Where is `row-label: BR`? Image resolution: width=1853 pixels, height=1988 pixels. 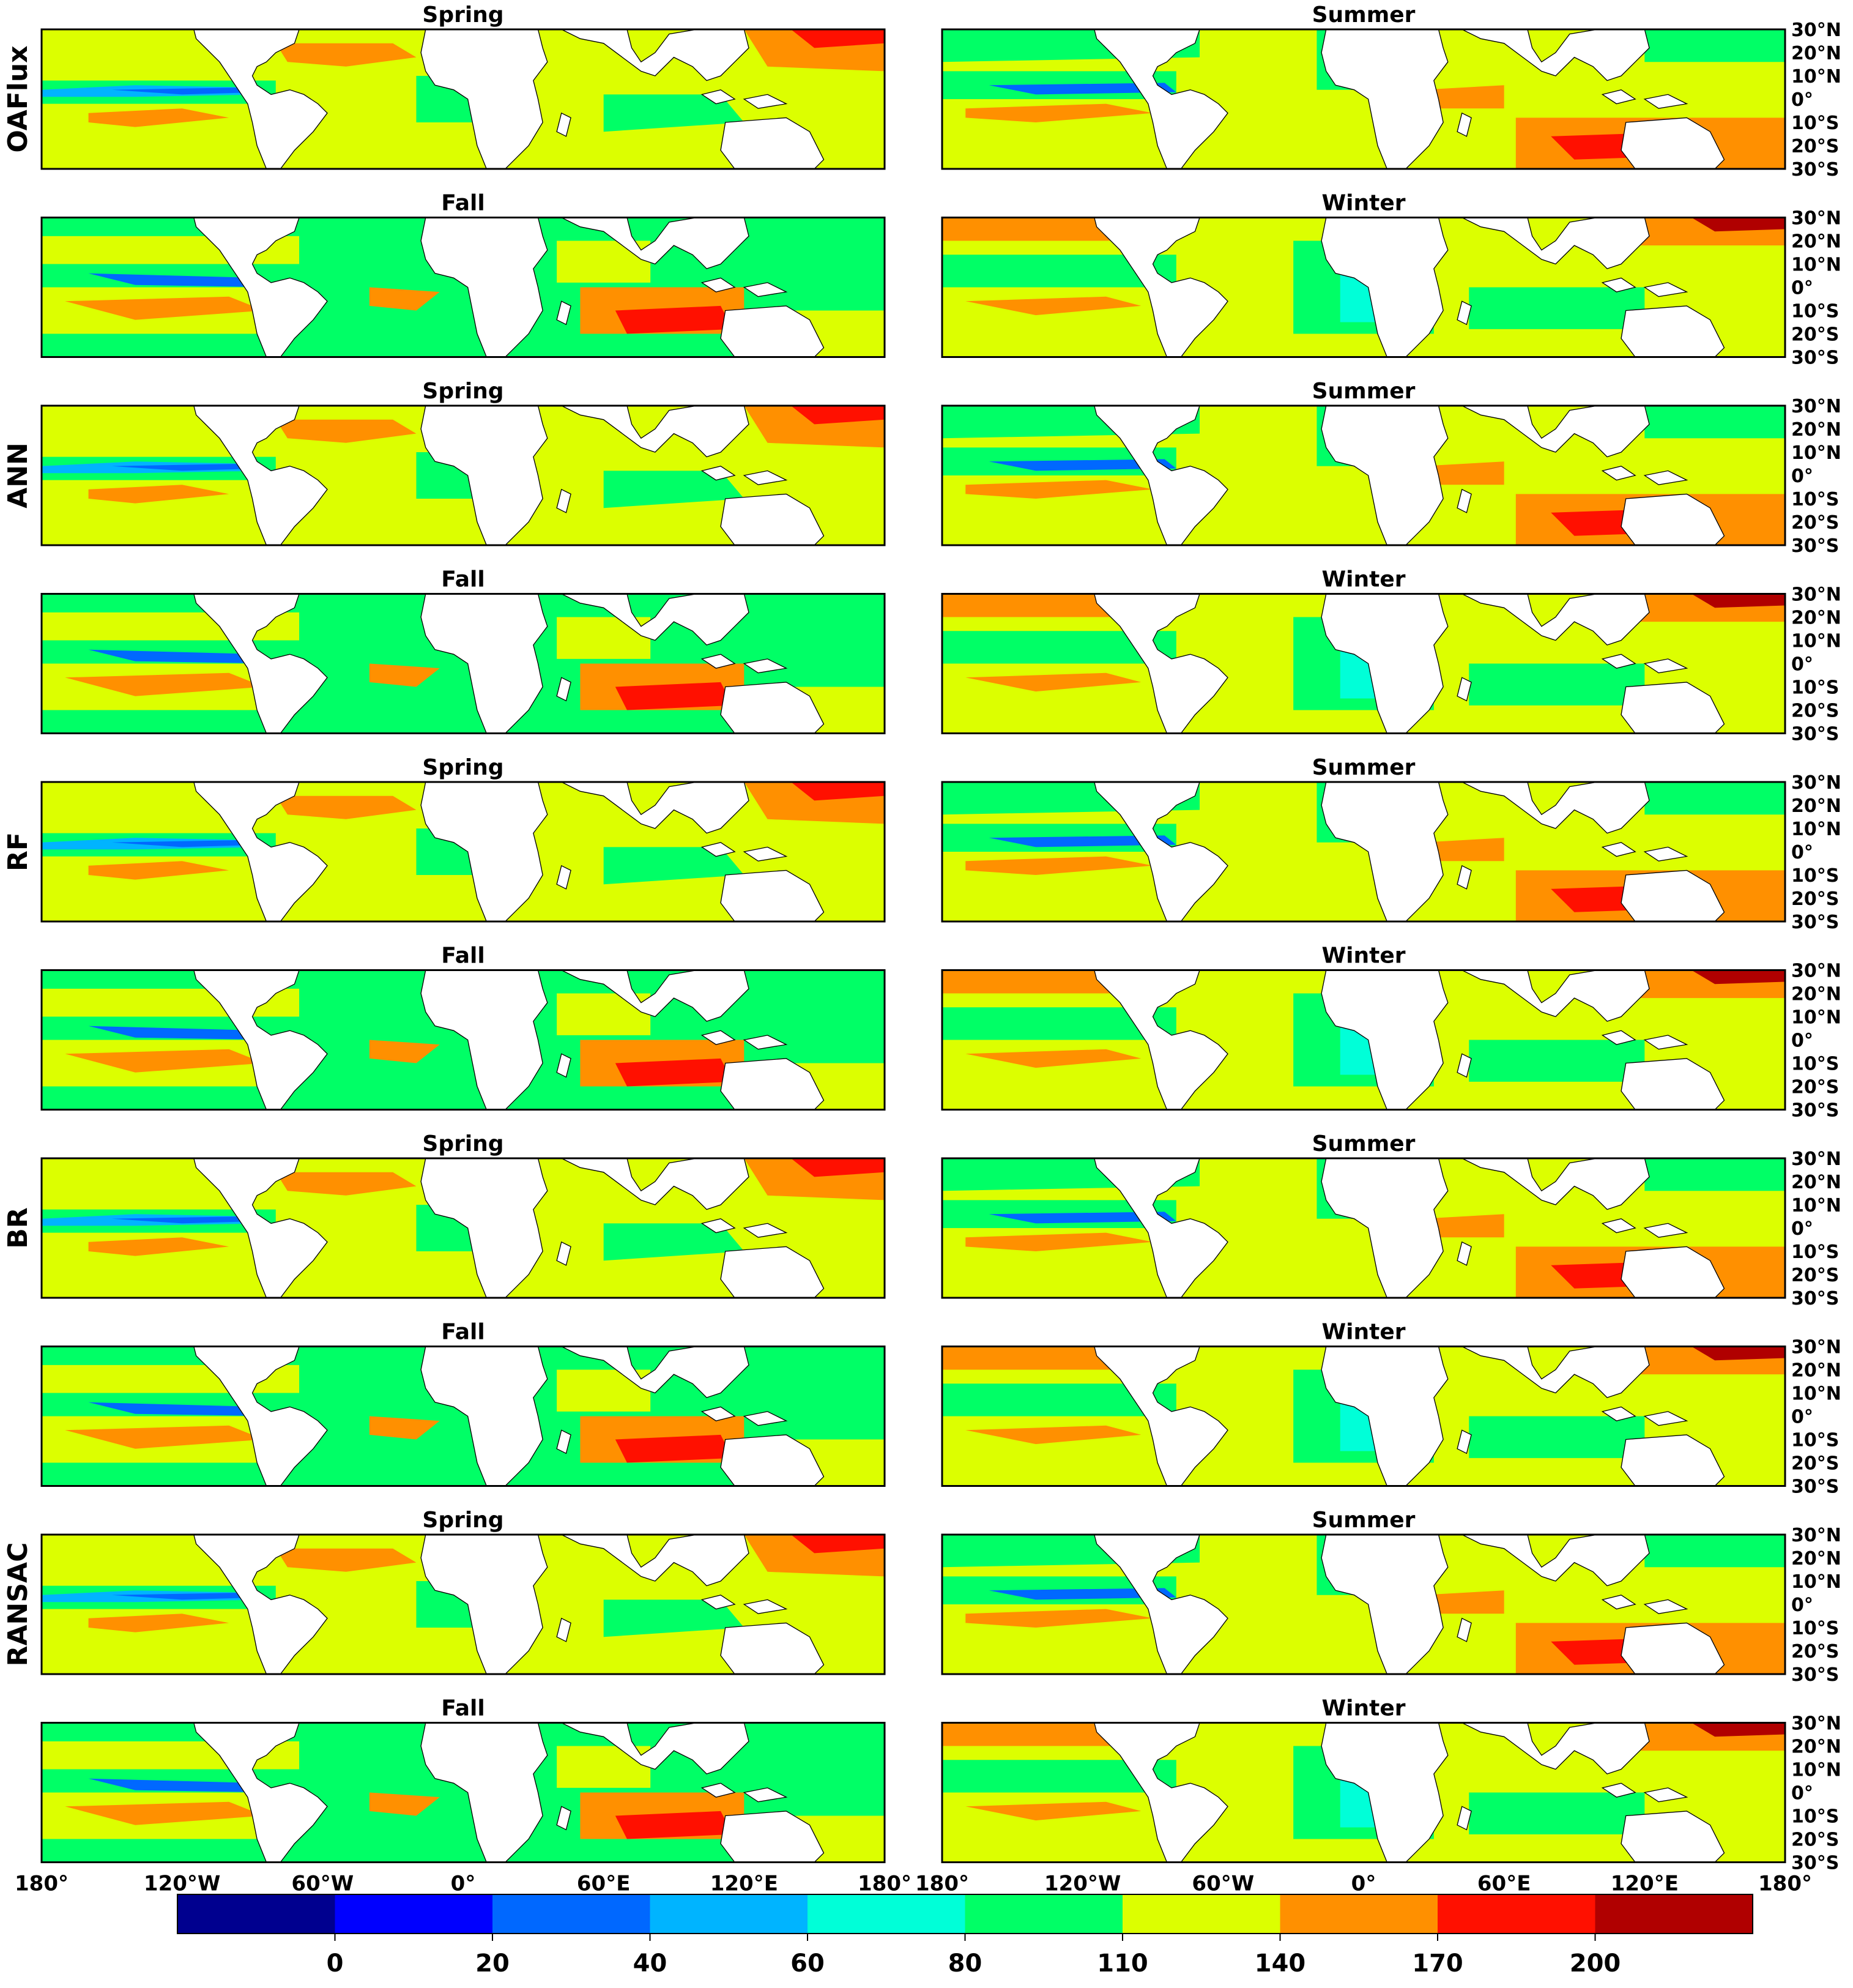 row-label: BR is located at coordinates (18, 1227).